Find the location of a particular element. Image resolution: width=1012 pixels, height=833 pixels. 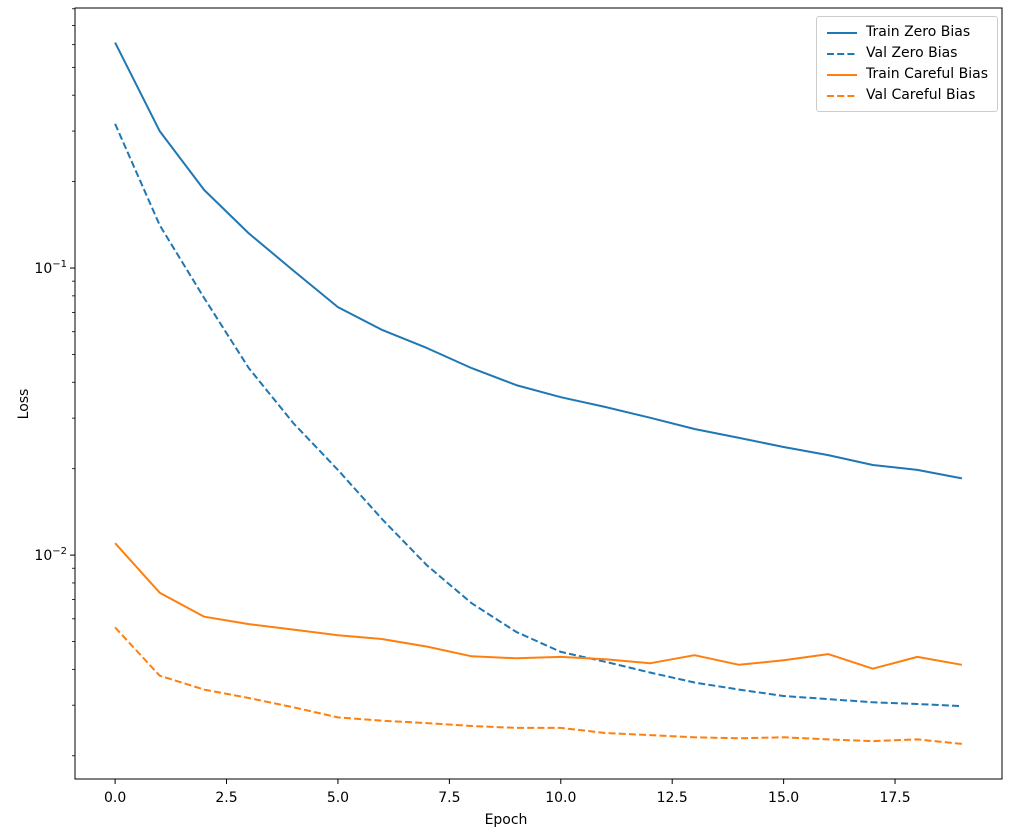

legend-label-val-careful-bias: Val Careful Bias is located at coordinates (921, 95).